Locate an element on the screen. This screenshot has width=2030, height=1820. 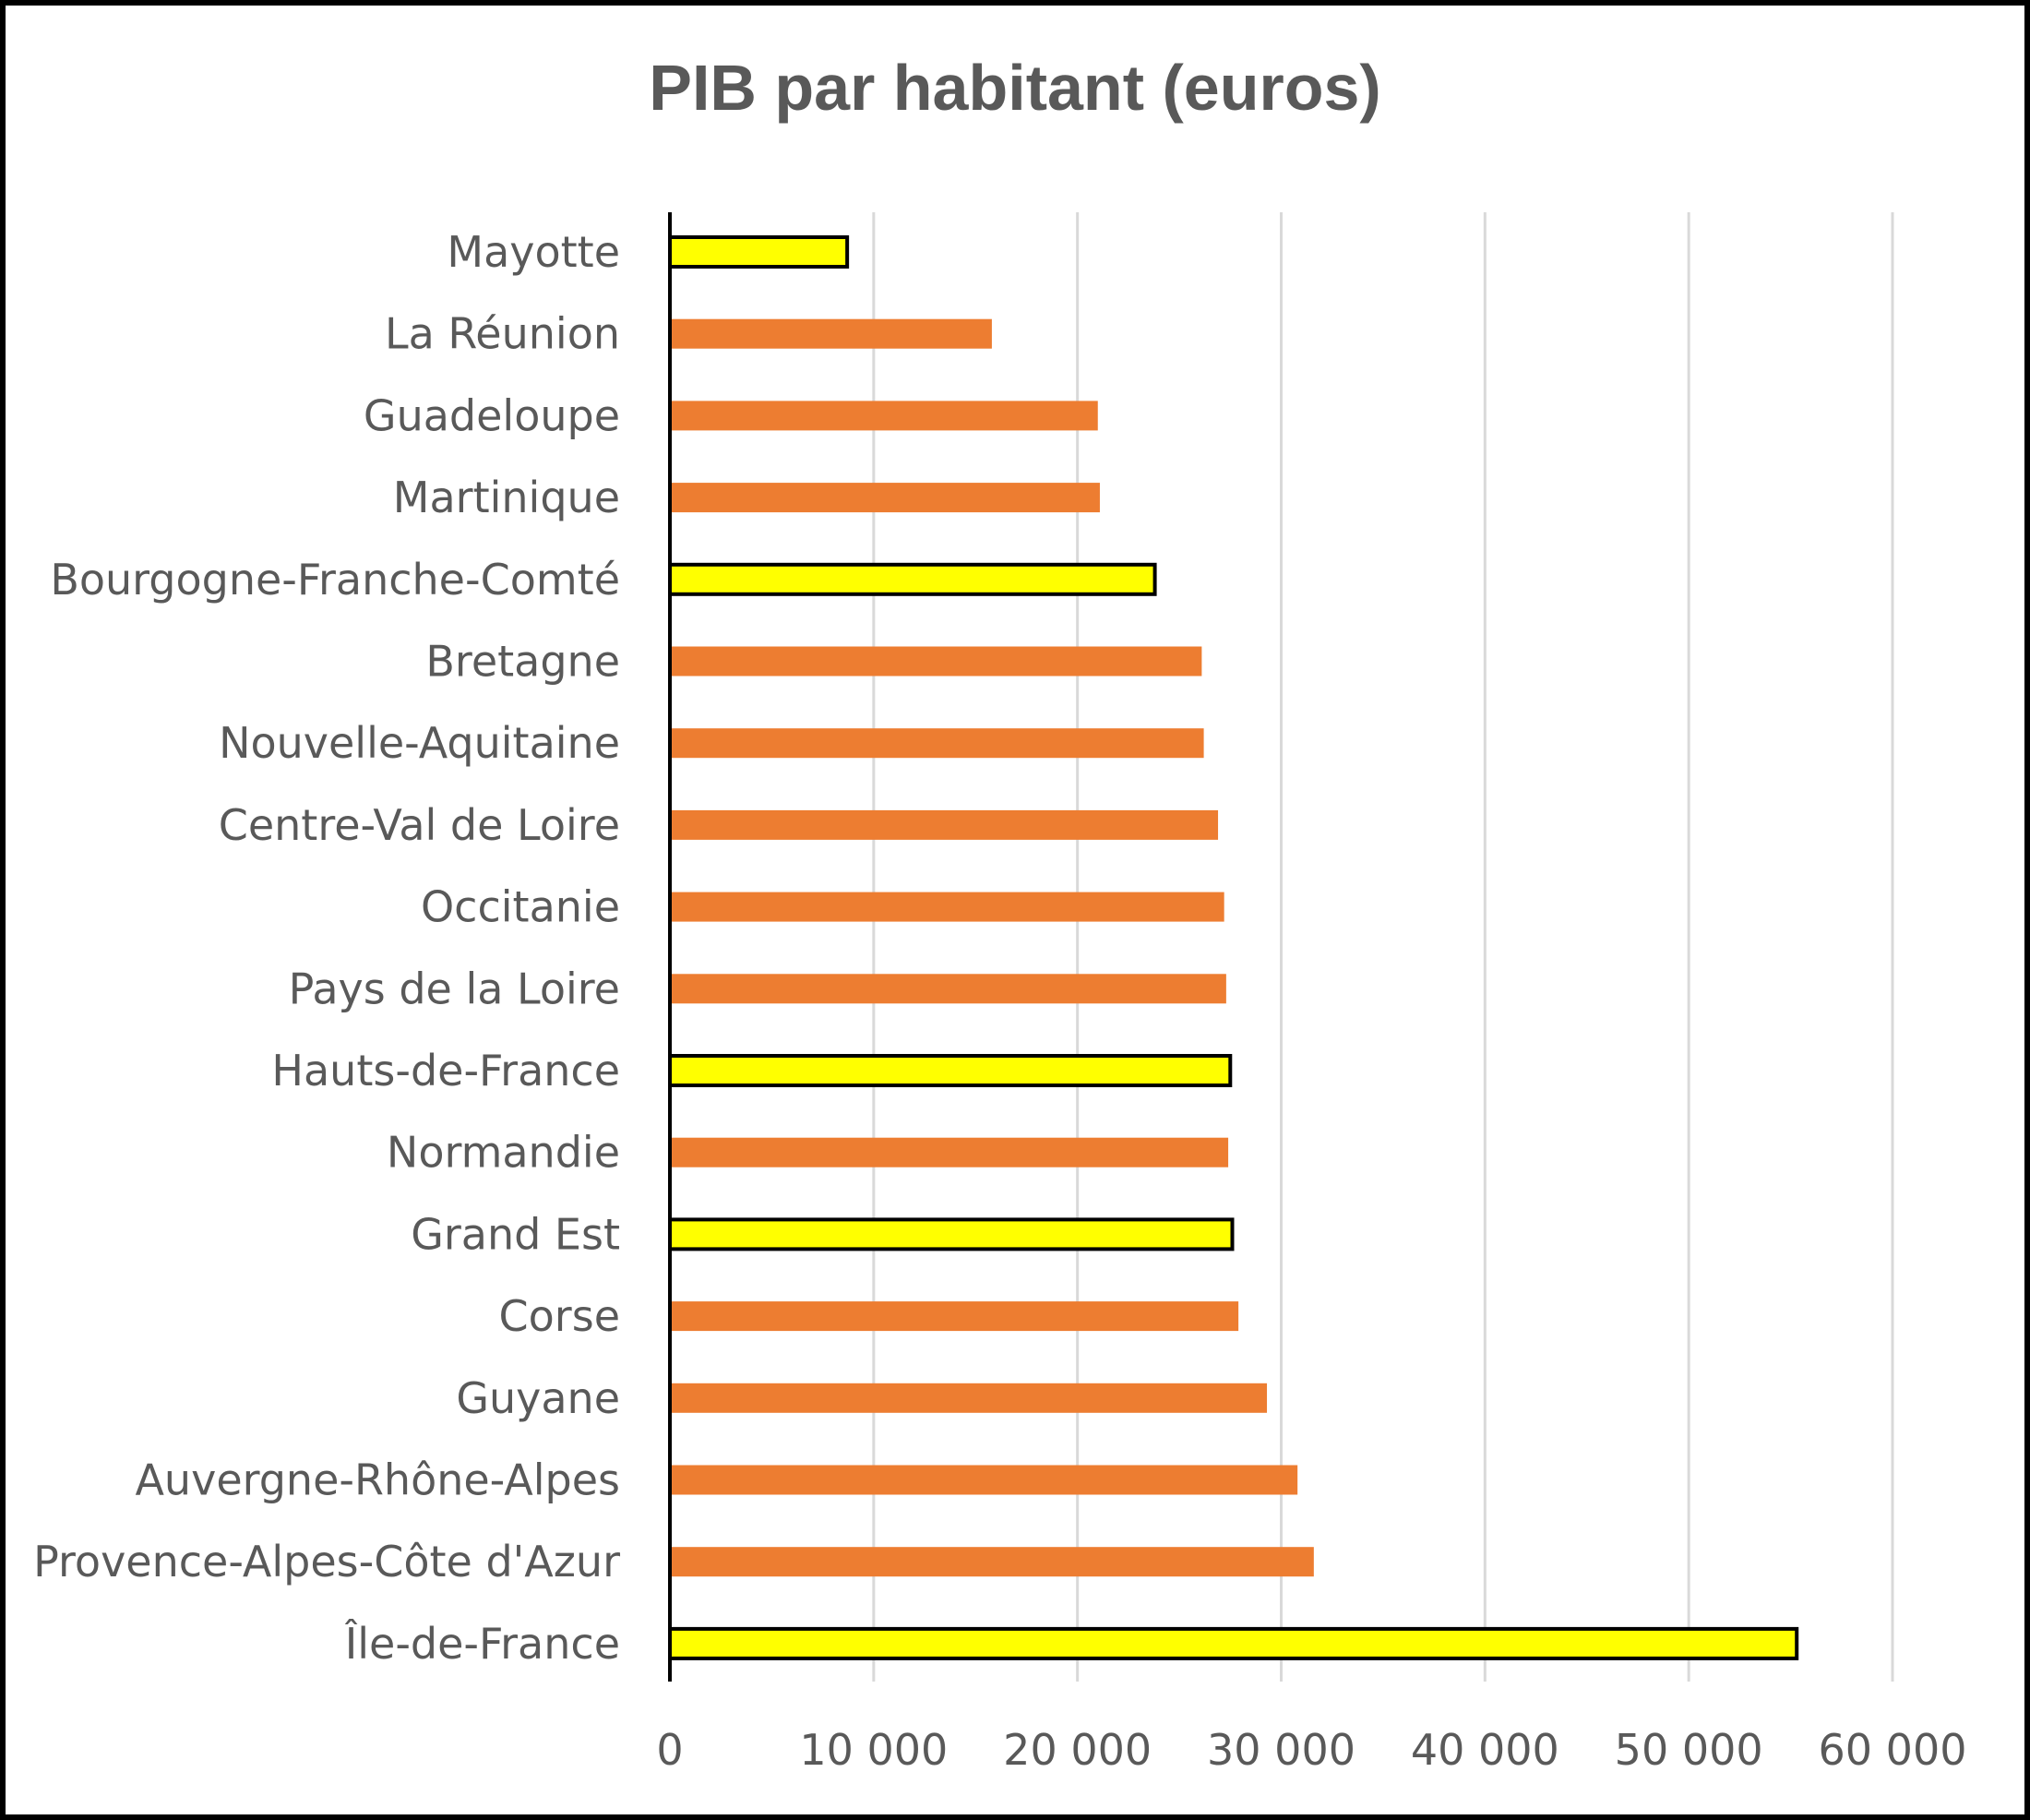
category-label-guadeloupe: Guadeloupe is located at coordinates (492, 415).